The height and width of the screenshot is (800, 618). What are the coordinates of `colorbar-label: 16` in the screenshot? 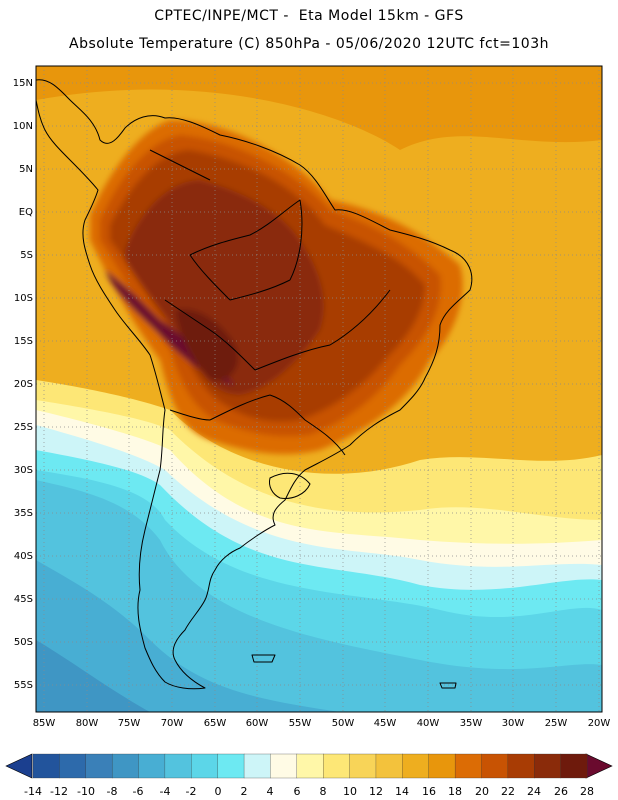 It's located at (429, 791).